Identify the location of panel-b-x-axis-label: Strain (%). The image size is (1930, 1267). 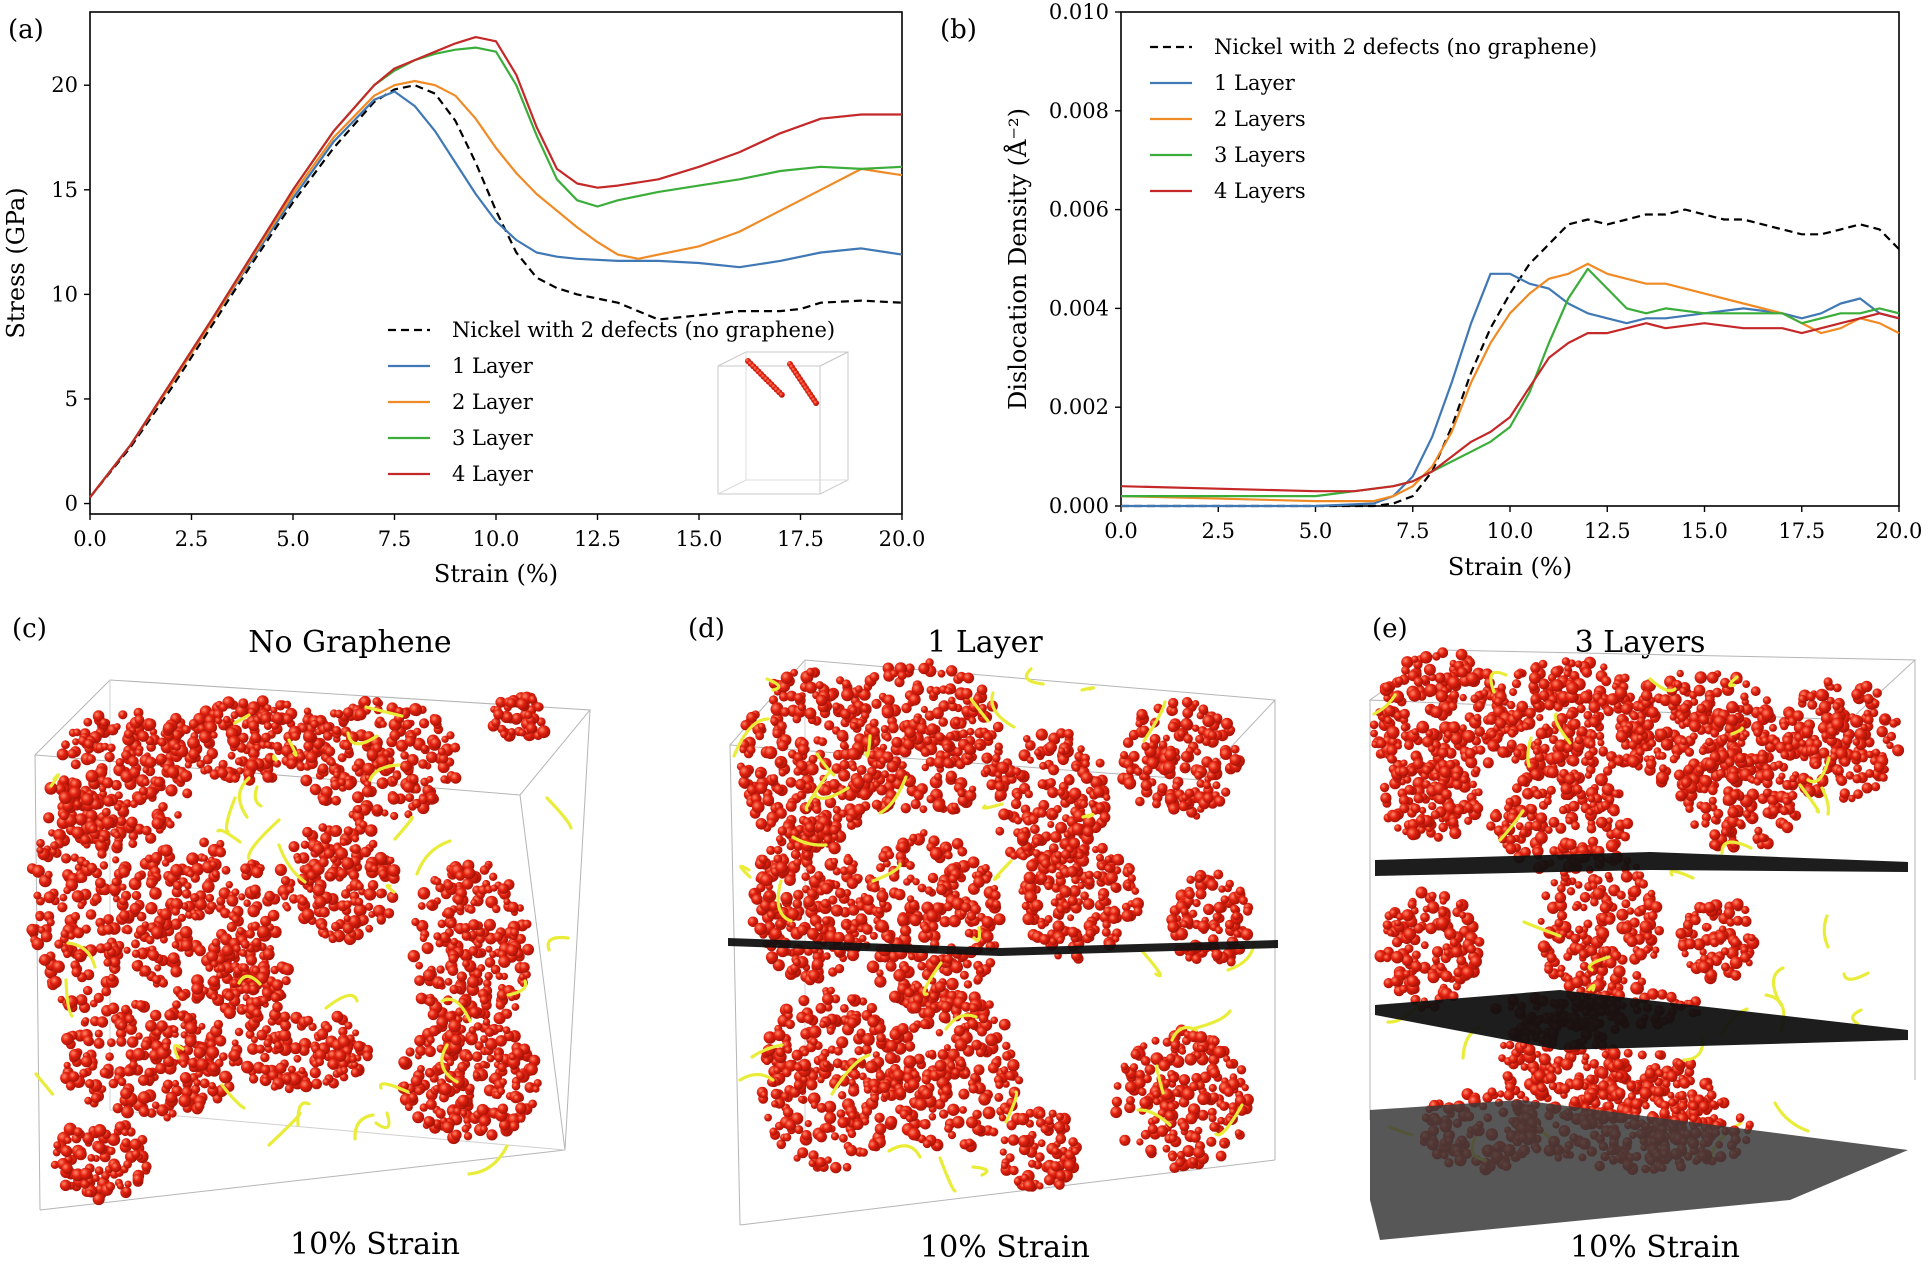
(1510, 567).